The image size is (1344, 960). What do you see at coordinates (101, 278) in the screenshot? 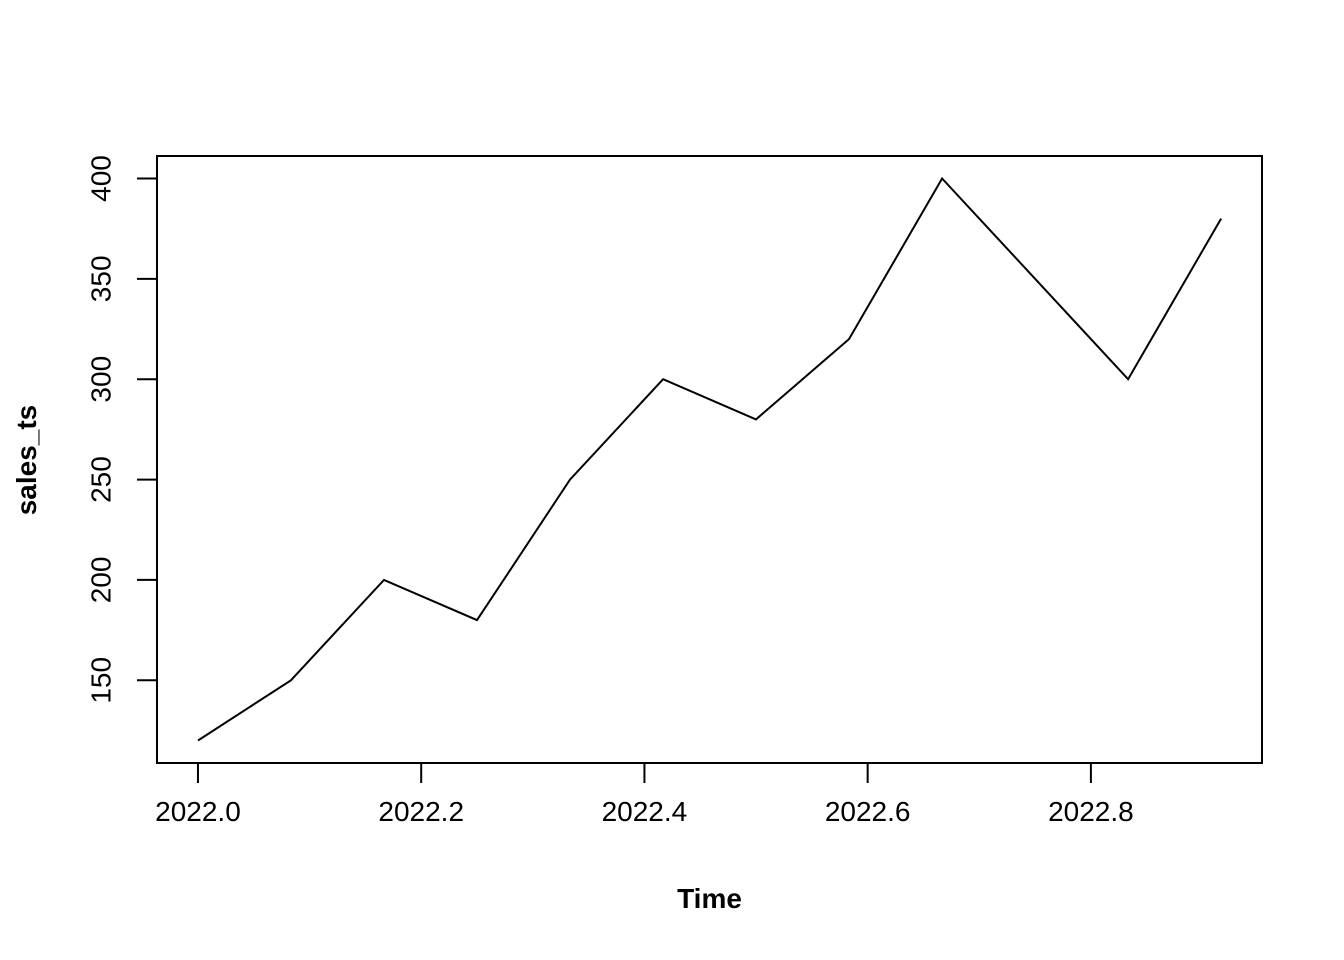
I see `y-tick-label: 350` at bounding box center [101, 278].